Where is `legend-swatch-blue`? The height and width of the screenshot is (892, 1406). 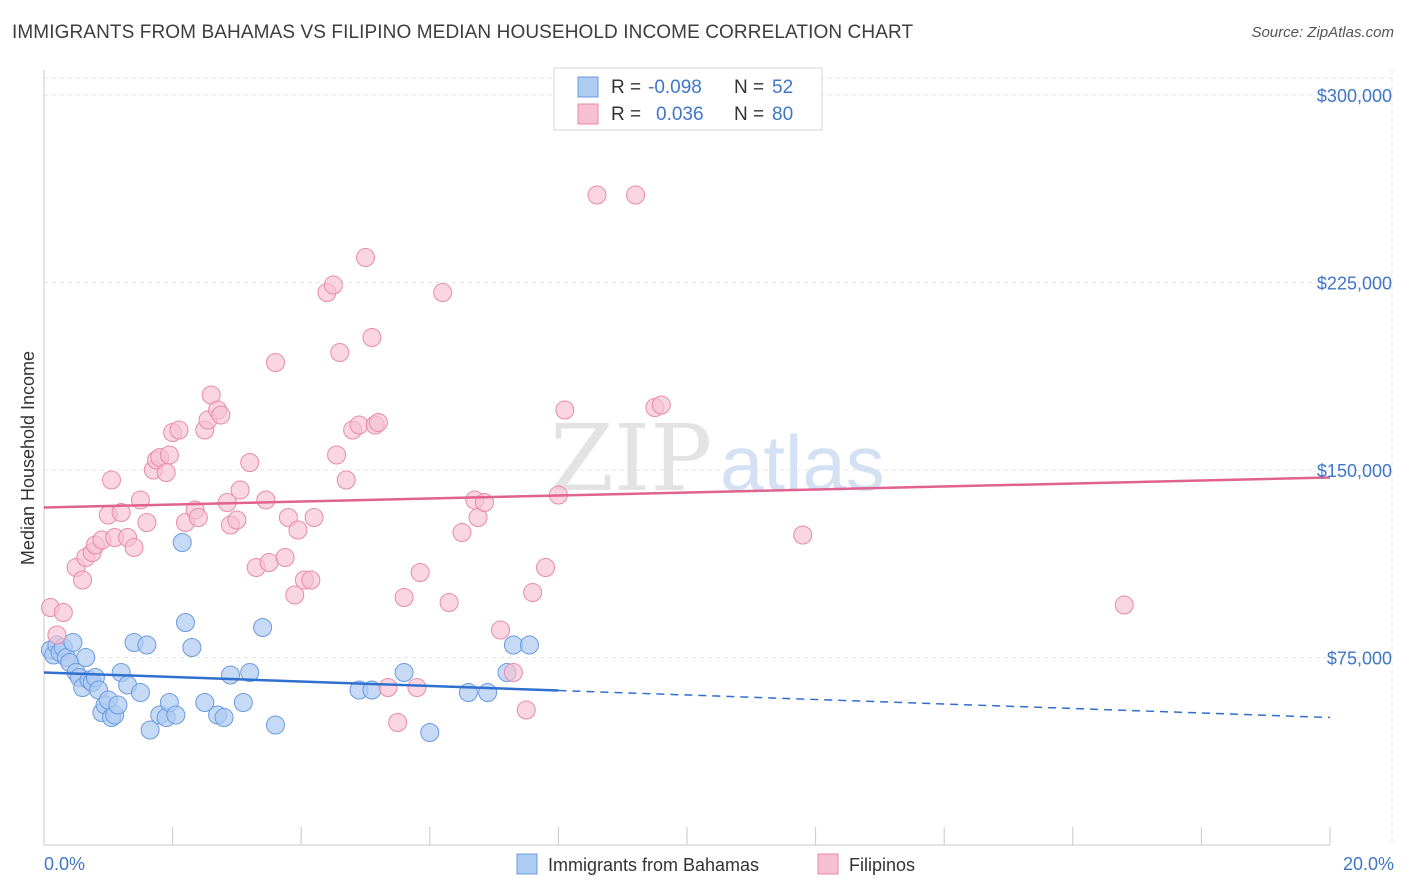
legend-swatch-blue is located at coordinates (588, 87).